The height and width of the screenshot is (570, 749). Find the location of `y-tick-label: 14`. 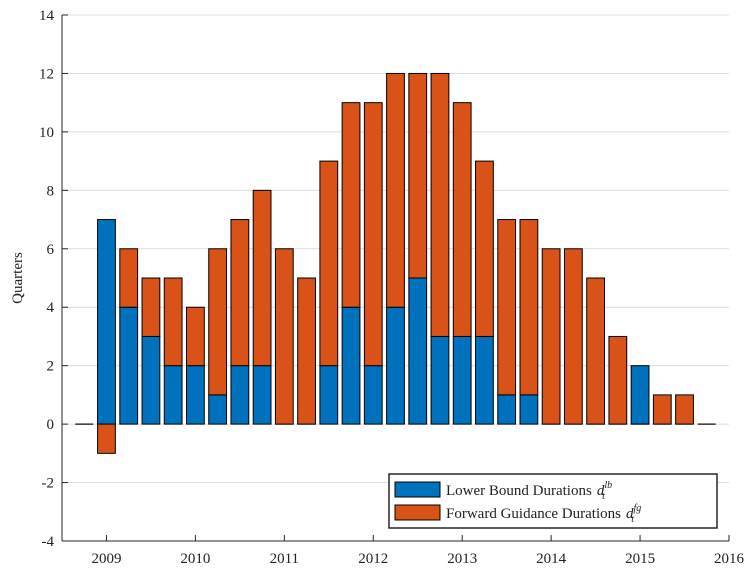

y-tick-label: 14 is located at coordinates (47, 16).